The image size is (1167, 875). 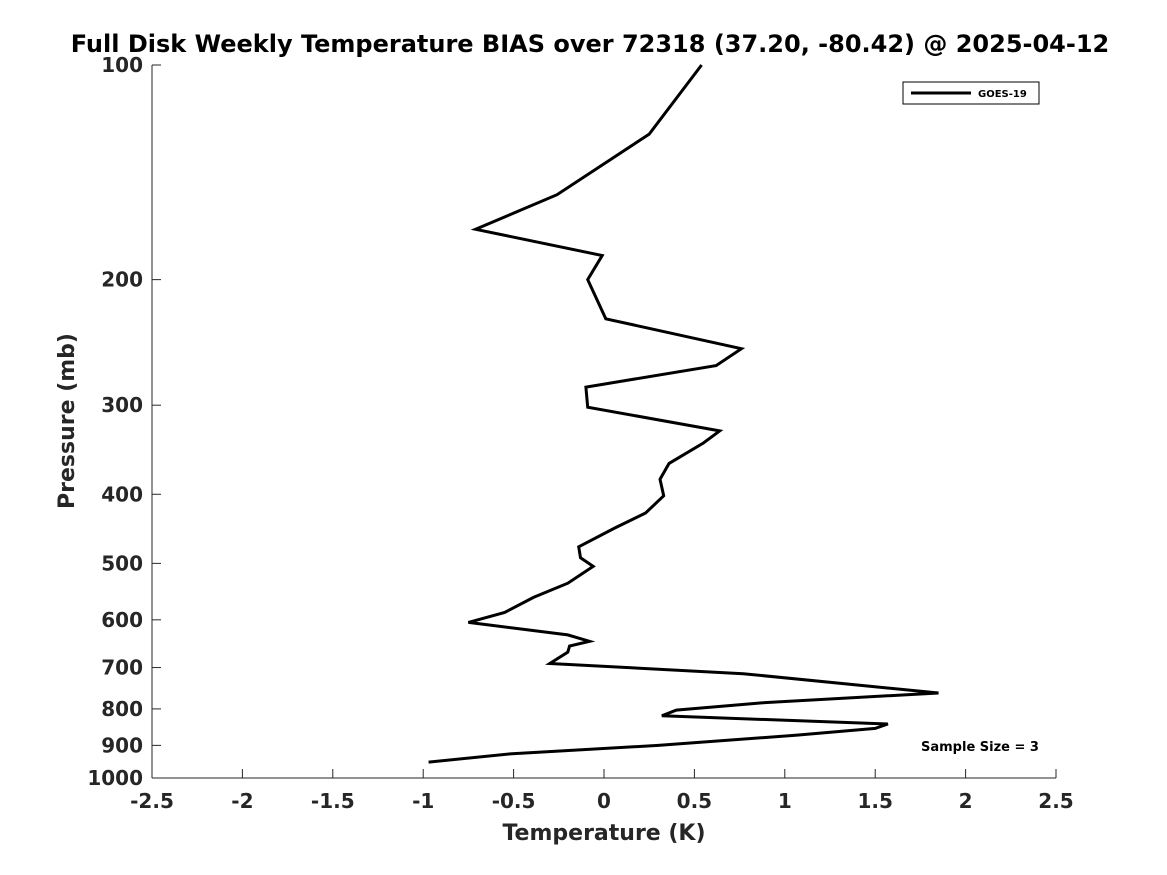 I want to click on x-tick-label: -1.5, so click(x=333, y=801).